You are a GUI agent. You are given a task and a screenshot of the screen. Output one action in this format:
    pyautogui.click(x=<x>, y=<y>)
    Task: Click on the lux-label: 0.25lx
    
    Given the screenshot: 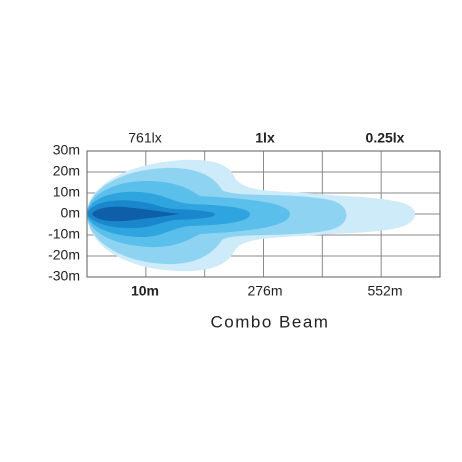 What is the action you would take?
    pyautogui.click(x=385, y=138)
    